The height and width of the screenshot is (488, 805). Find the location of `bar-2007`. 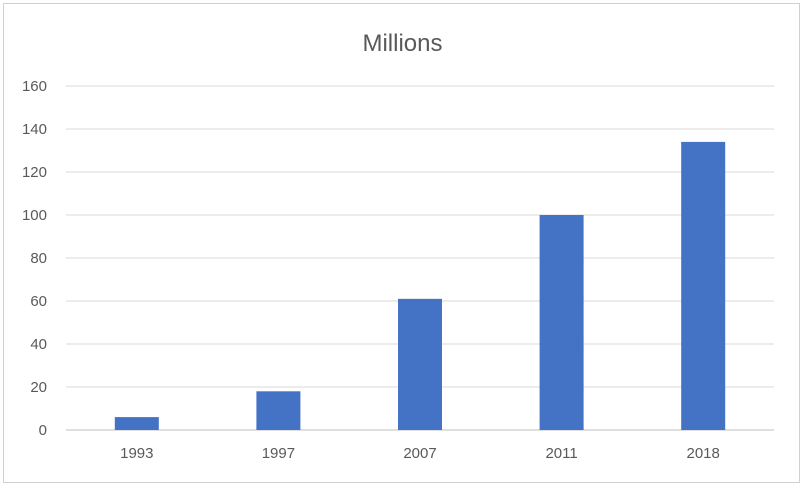

bar-2007 is located at coordinates (420, 364).